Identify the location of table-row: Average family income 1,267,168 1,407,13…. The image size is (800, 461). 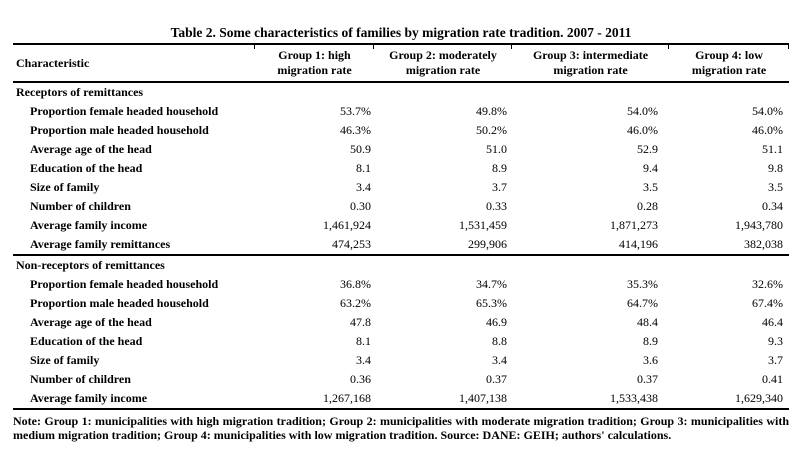
(401, 399).